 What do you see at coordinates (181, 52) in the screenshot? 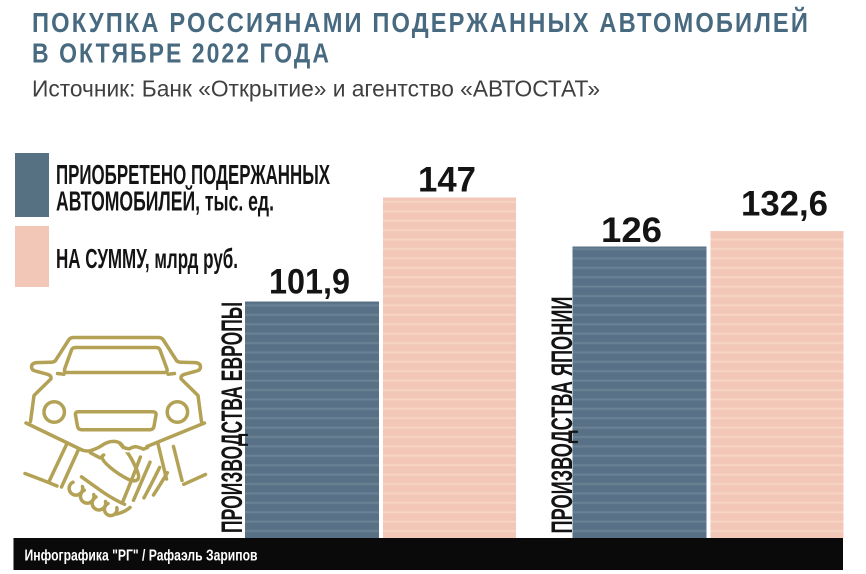
I see `svg-text: В ОКТЯБРЕ 2022 ГОДА` at bounding box center [181, 52].